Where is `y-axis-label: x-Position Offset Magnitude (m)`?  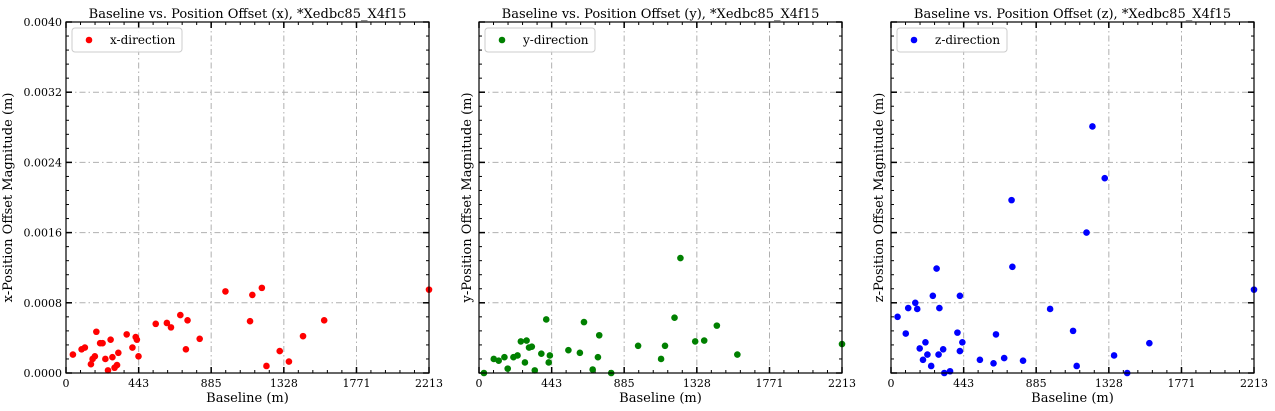
y-axis-label: x-Position Offset Magnitude (m) is located at coordinates (8, 198).